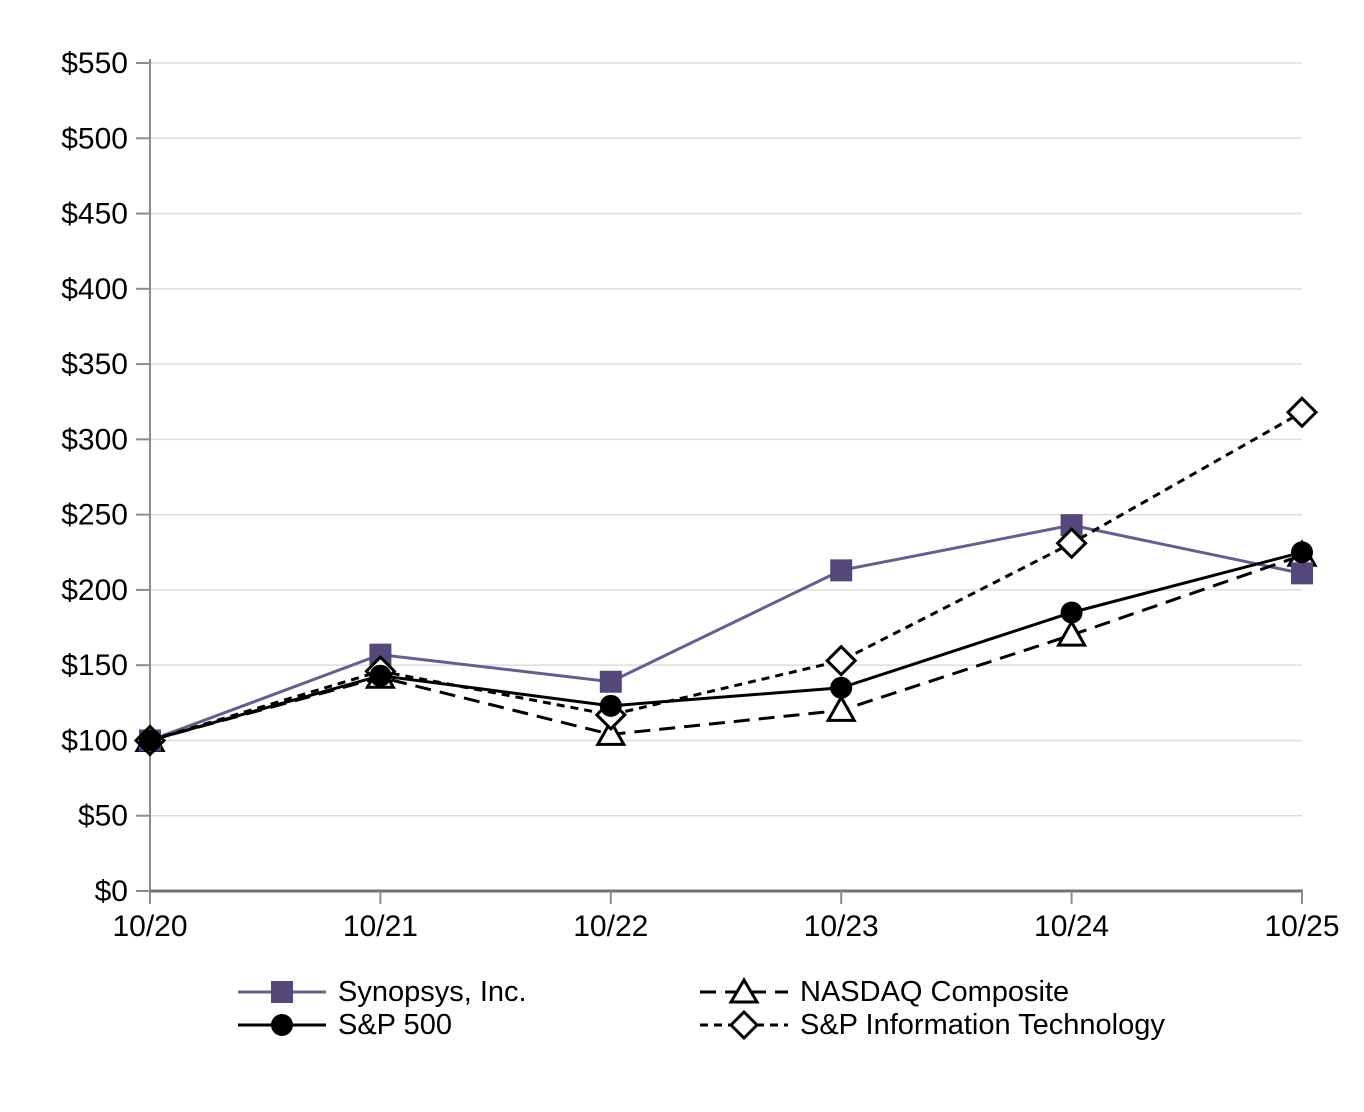 This screenshot has height=1112, width=1364. What do you see at coordinates (610, 926) in the screenshot?
I see `x-axis-tick-label: 10/22` at bounding box center [610, 926].